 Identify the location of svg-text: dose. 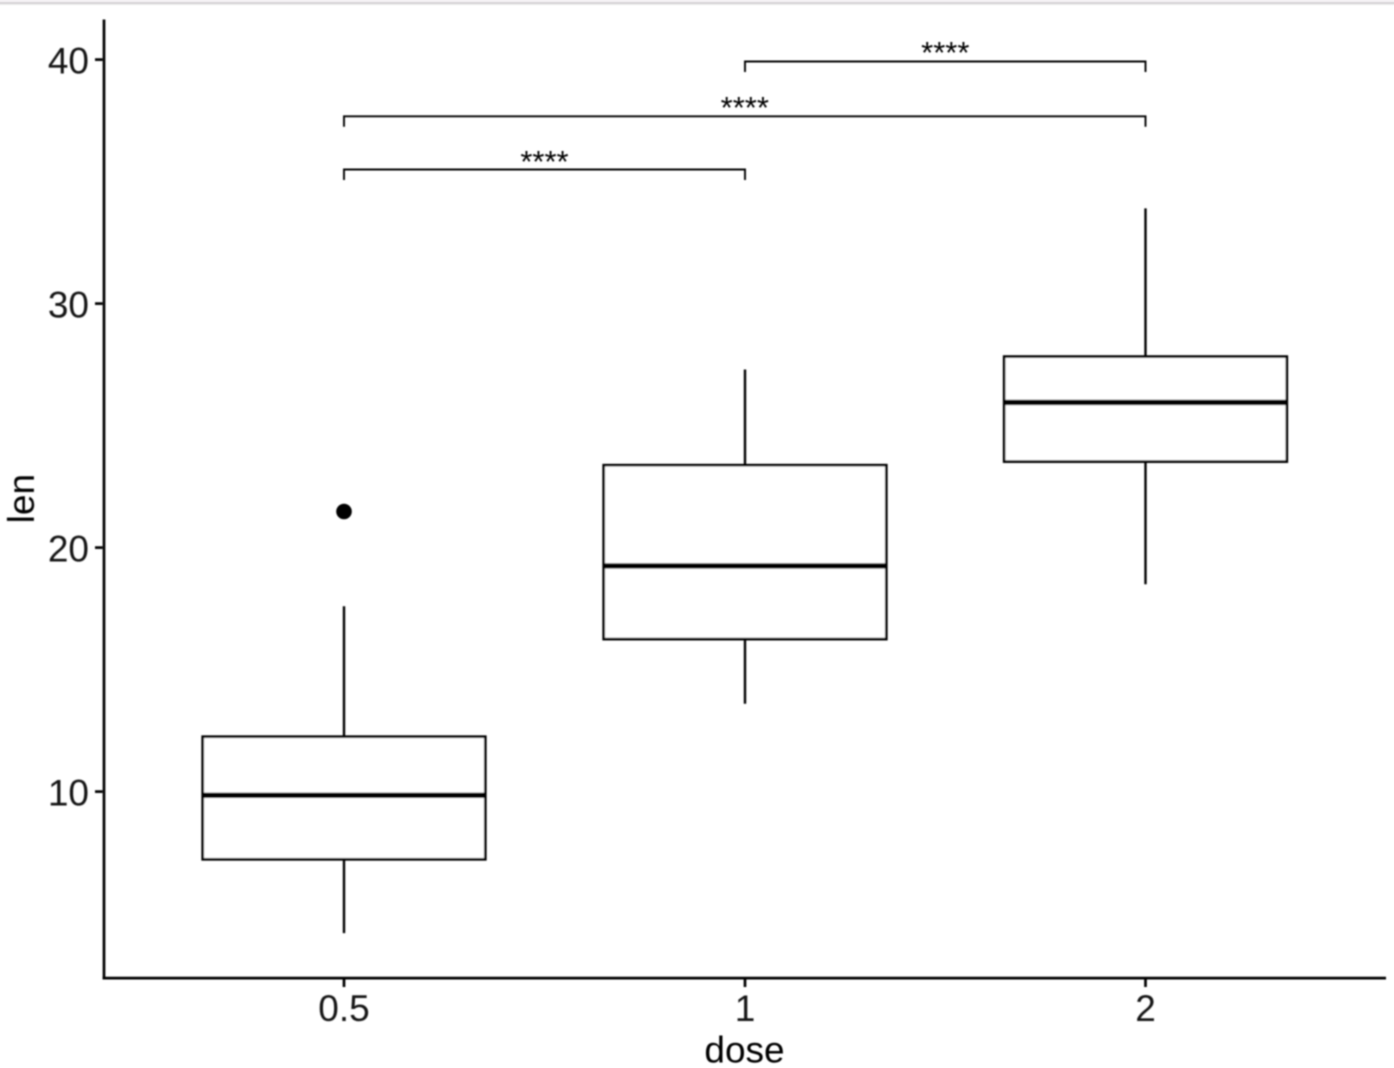
(744, 1049).